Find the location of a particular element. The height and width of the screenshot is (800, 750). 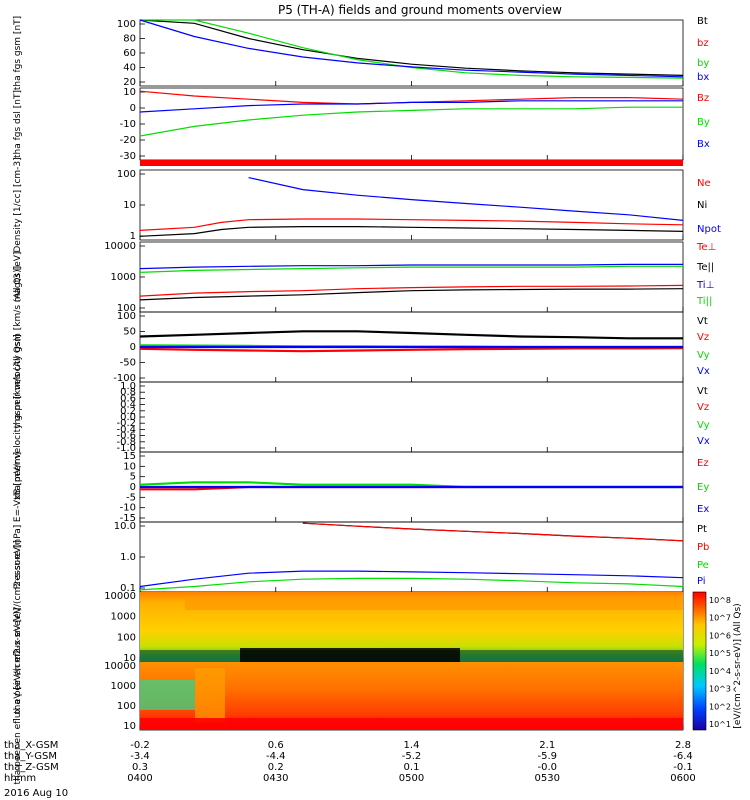

footer-value: 0.2 is located at coordinates (276, 767).